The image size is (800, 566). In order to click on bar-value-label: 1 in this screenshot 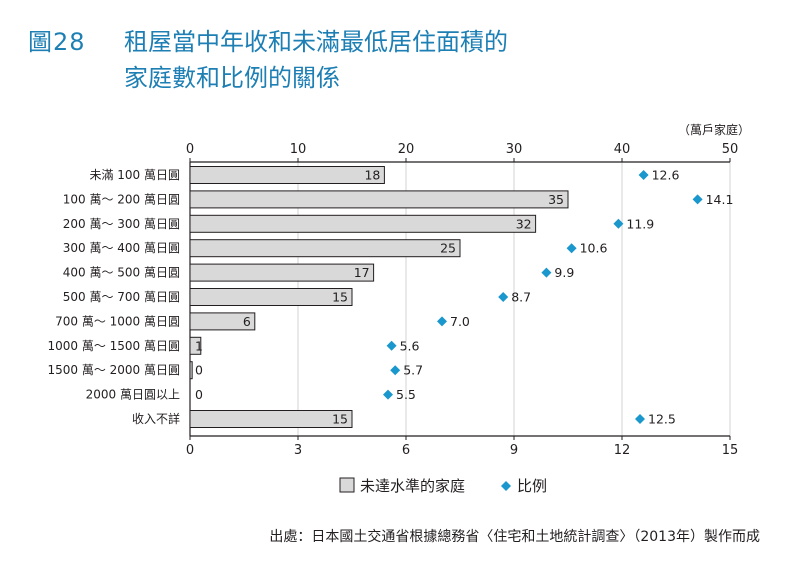, I will do `click(199, 345)`.